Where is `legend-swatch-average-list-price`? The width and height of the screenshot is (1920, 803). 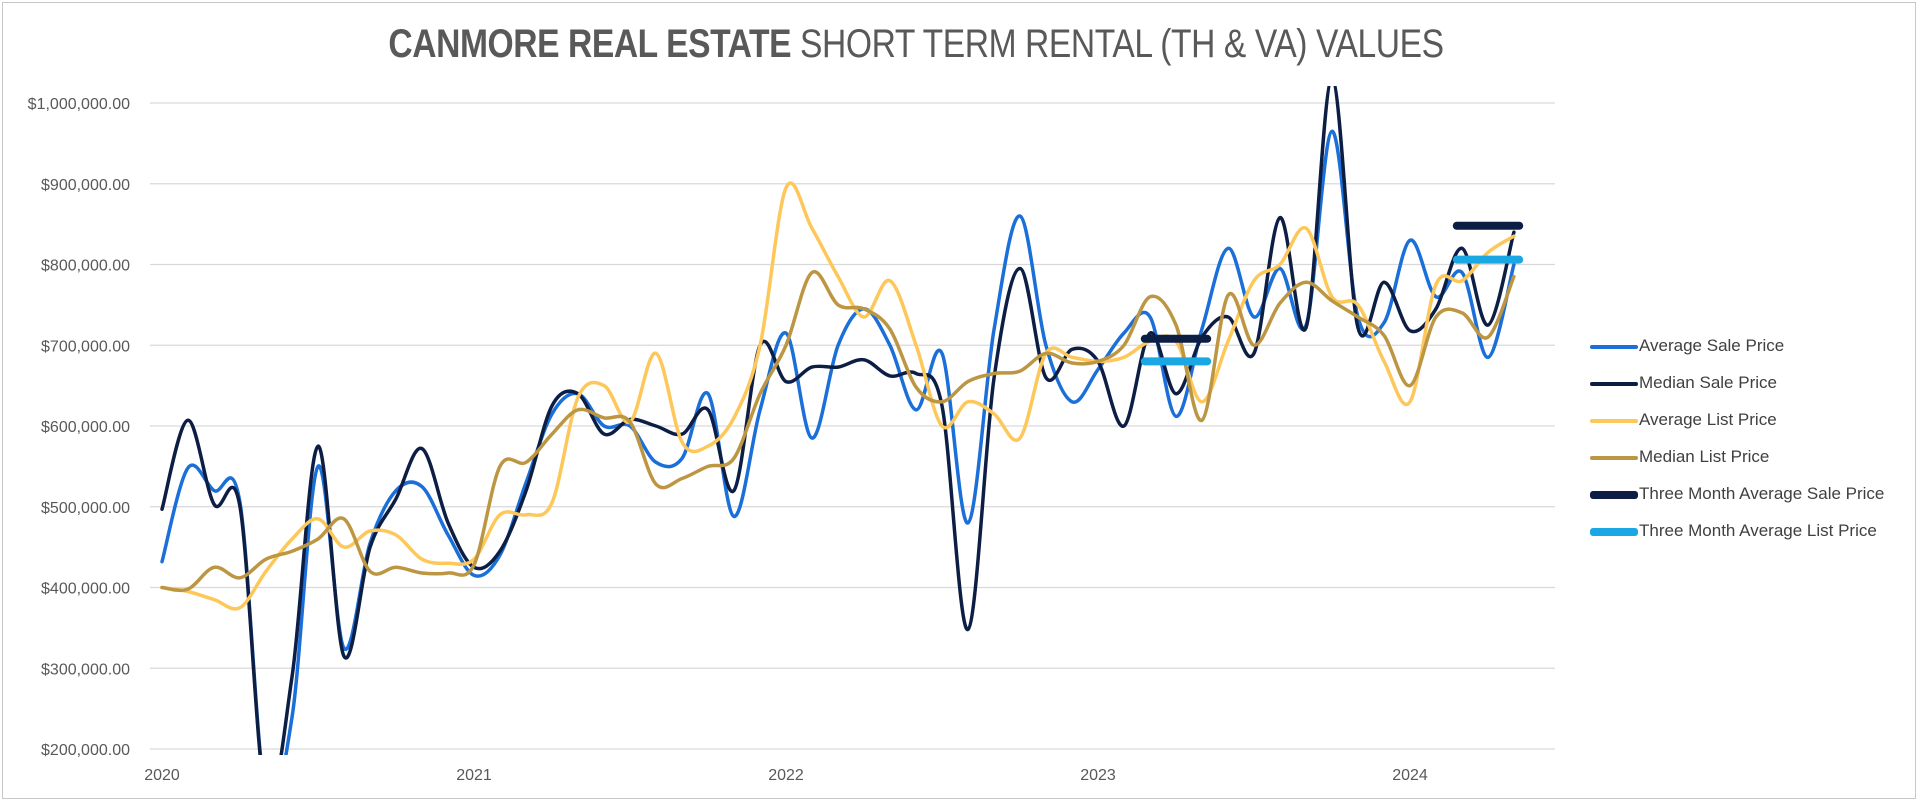
legend-swatch-average-list-price is located at coordinates (1614, 421).